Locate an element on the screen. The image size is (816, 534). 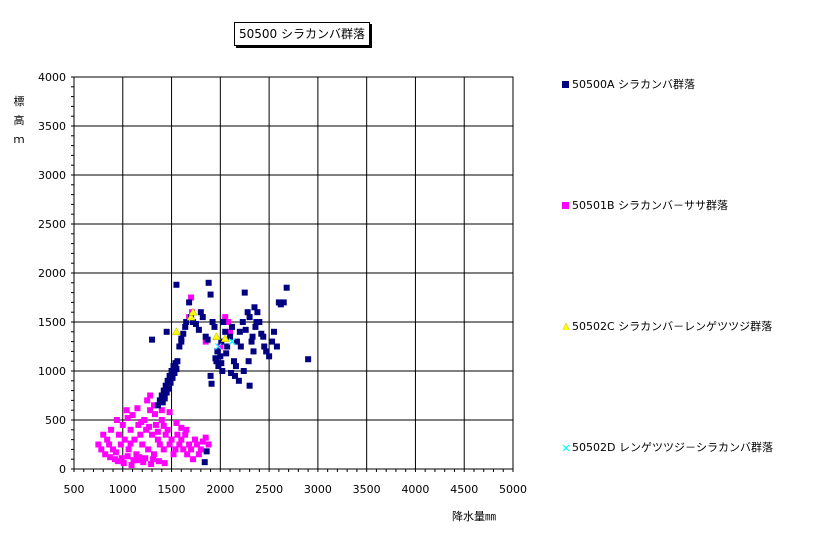
x-tick-label: 3500 is located at coordinates (367, 489).